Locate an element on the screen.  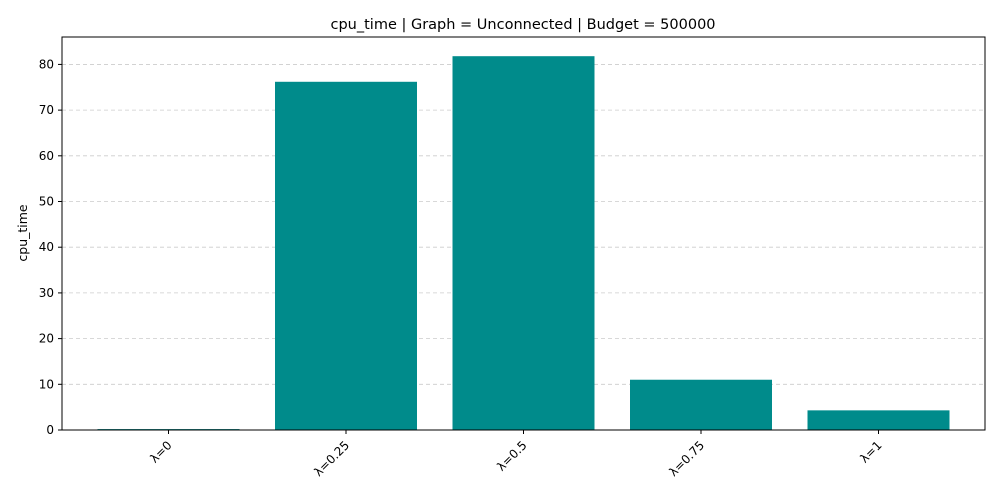
x-ticks: λ=0 λ=0.25 λ=0.5 λ=0.75 λ=1 is located at coordinates (516, 454).